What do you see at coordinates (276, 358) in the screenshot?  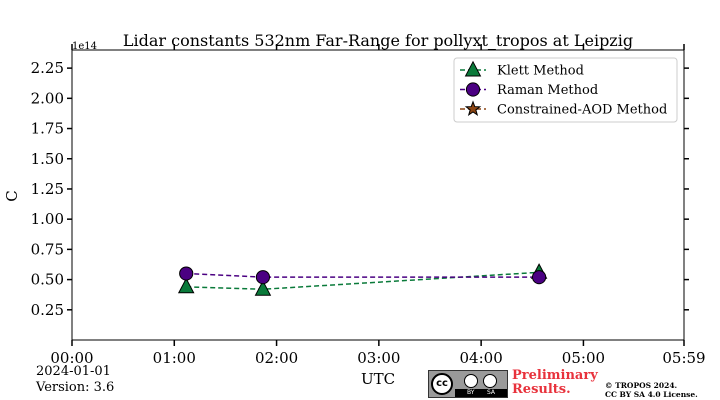 I see `x-tick-label-2: 02:00` at bounding box center [276, 358].